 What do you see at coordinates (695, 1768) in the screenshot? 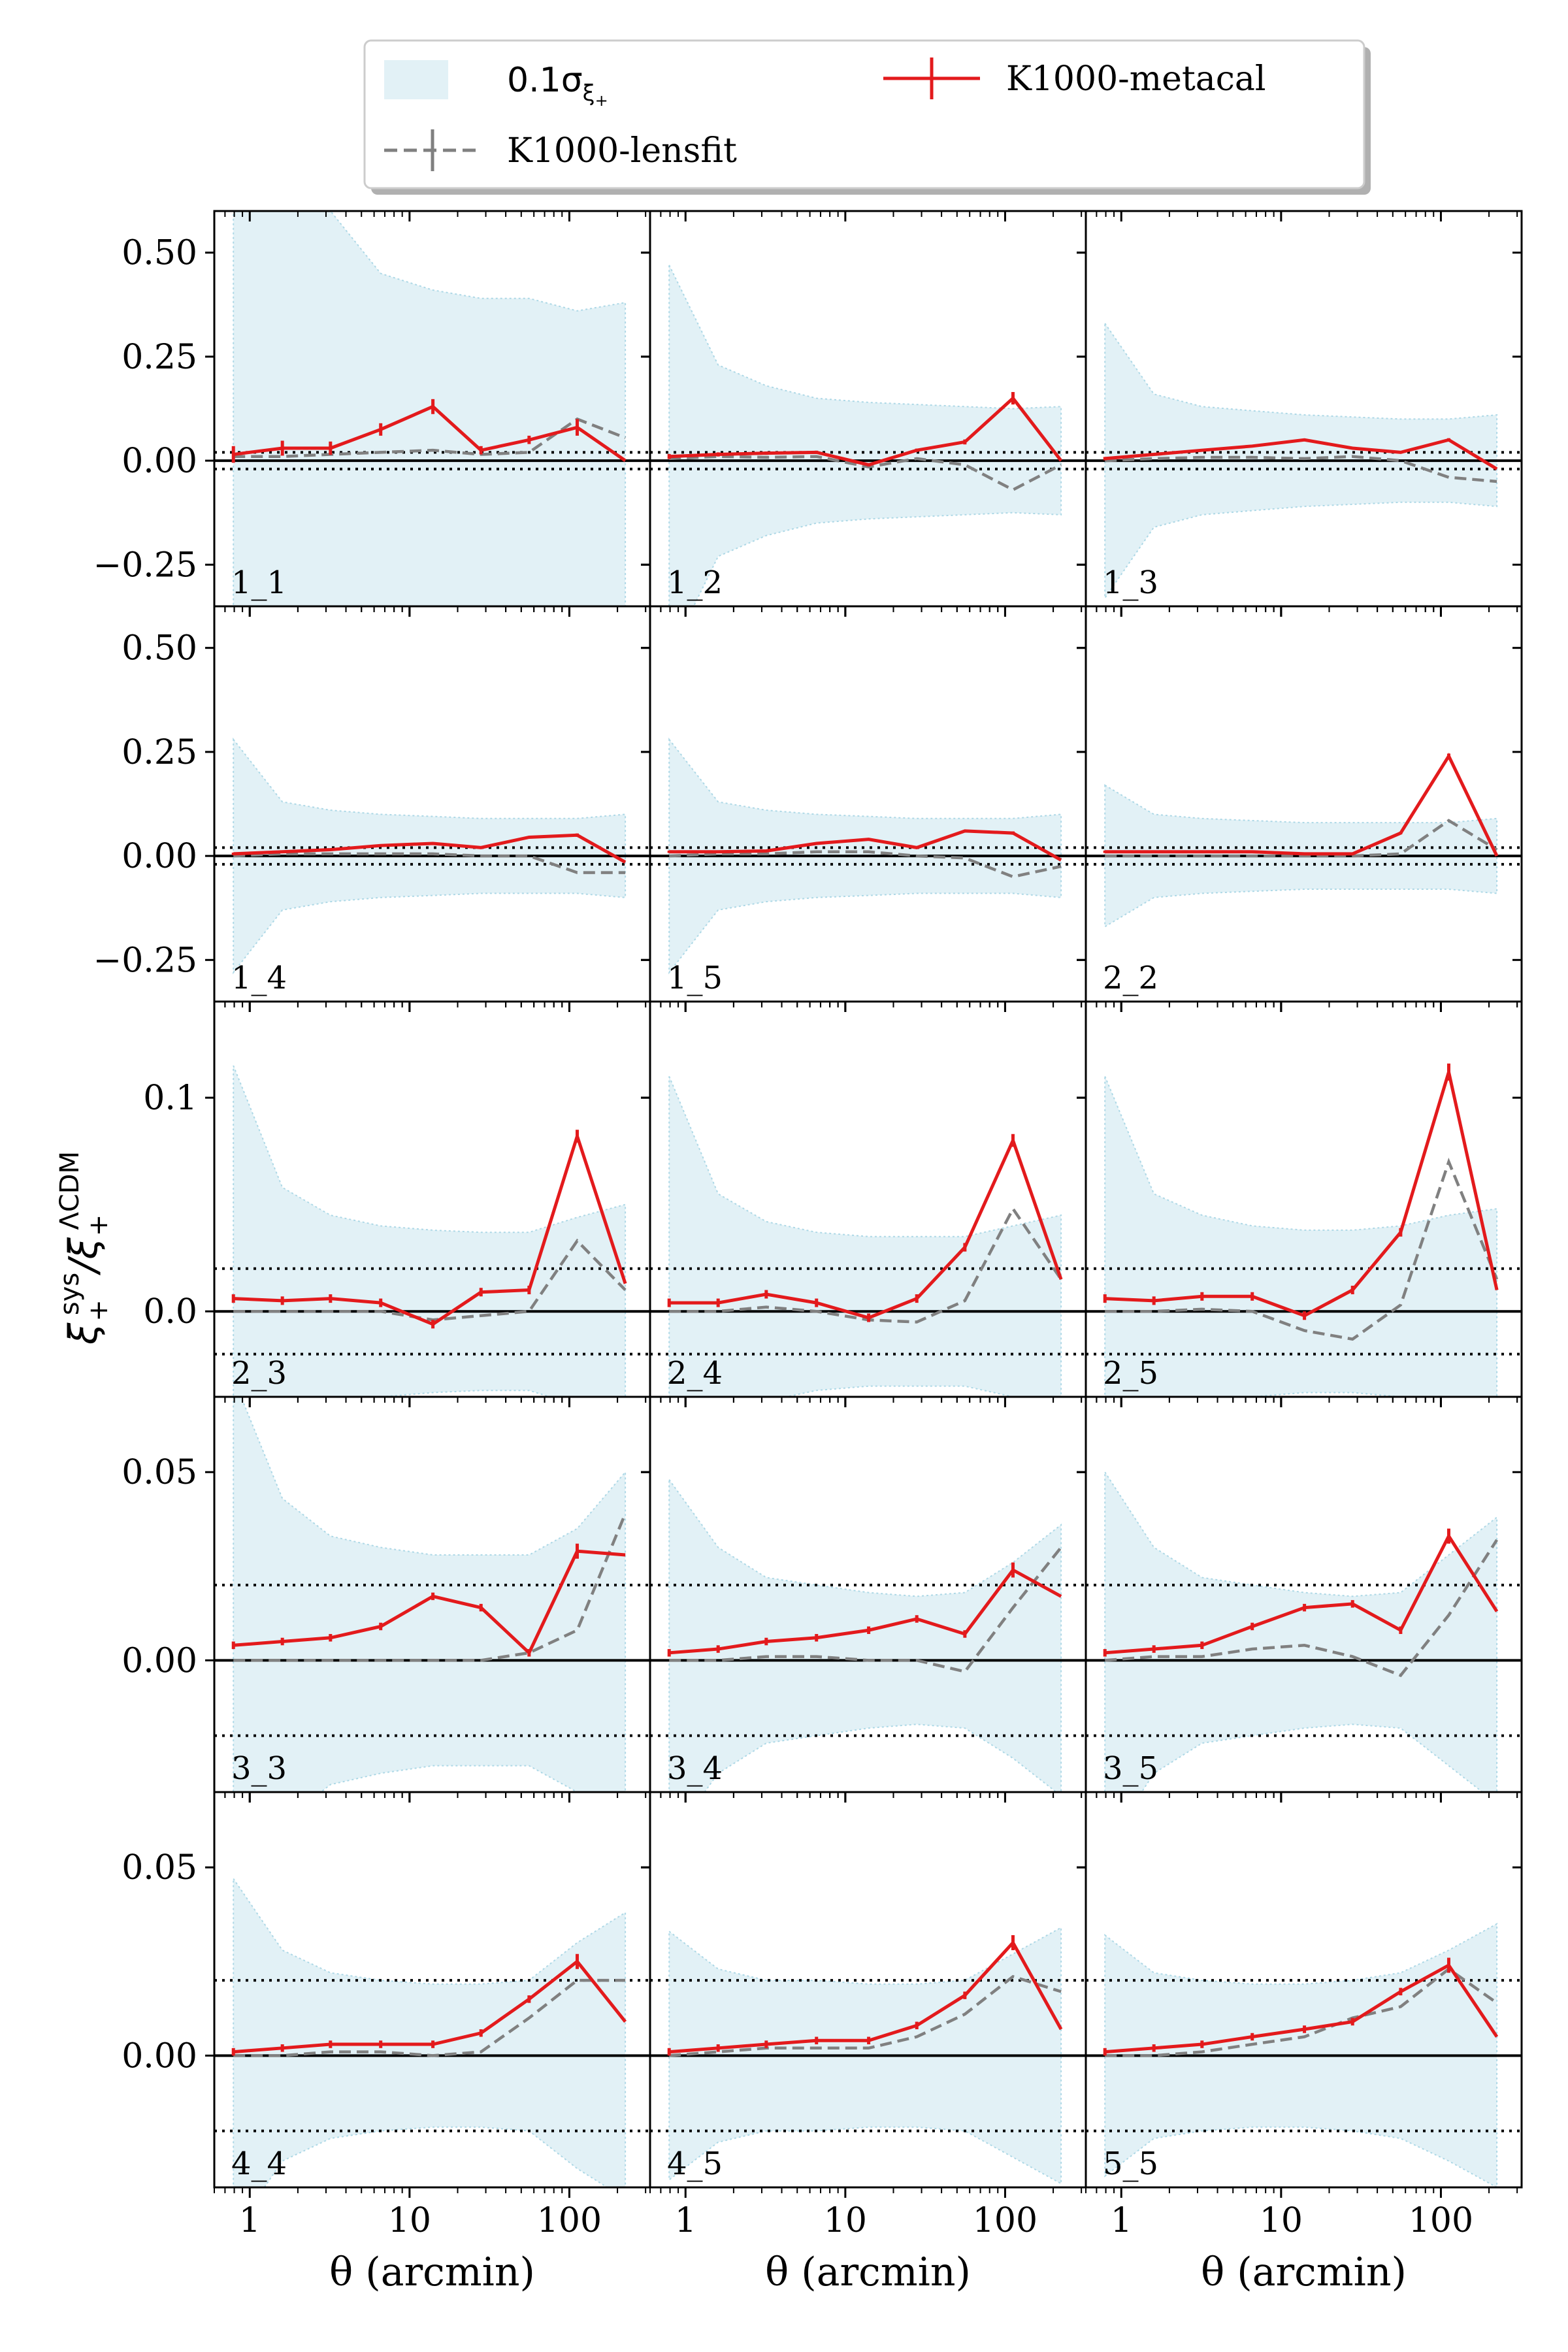
I see `panel-label: 3_4` at bounding box center [695, 1768].